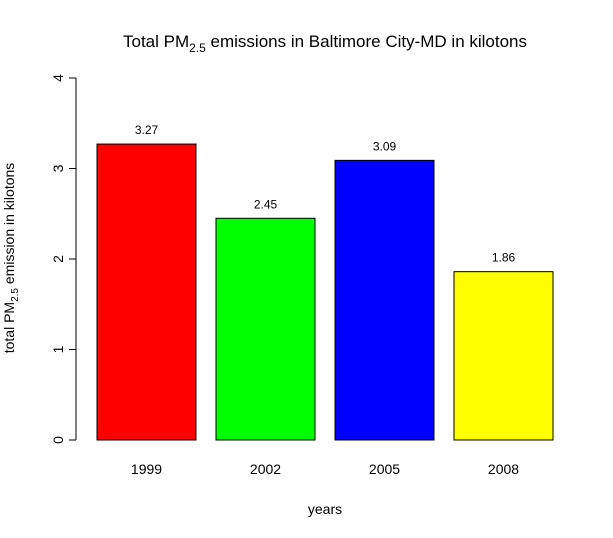 The height and width of the screenshot is (538, 613). Describe the element at coordinates (58, 78) in the screenshot. I see `y-tick-label: 4` at that location.